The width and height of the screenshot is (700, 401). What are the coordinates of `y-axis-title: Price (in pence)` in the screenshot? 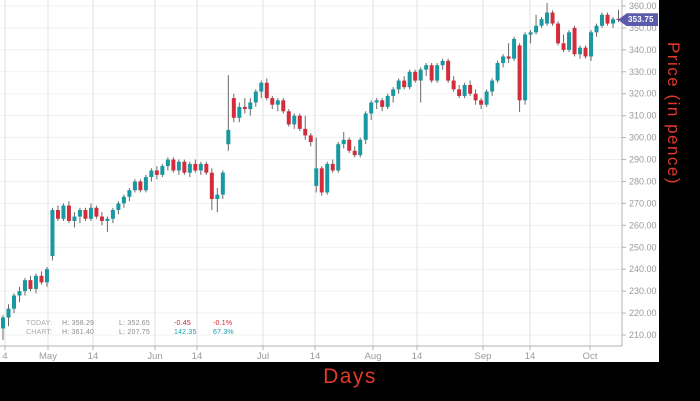 It's located at (673, 114).